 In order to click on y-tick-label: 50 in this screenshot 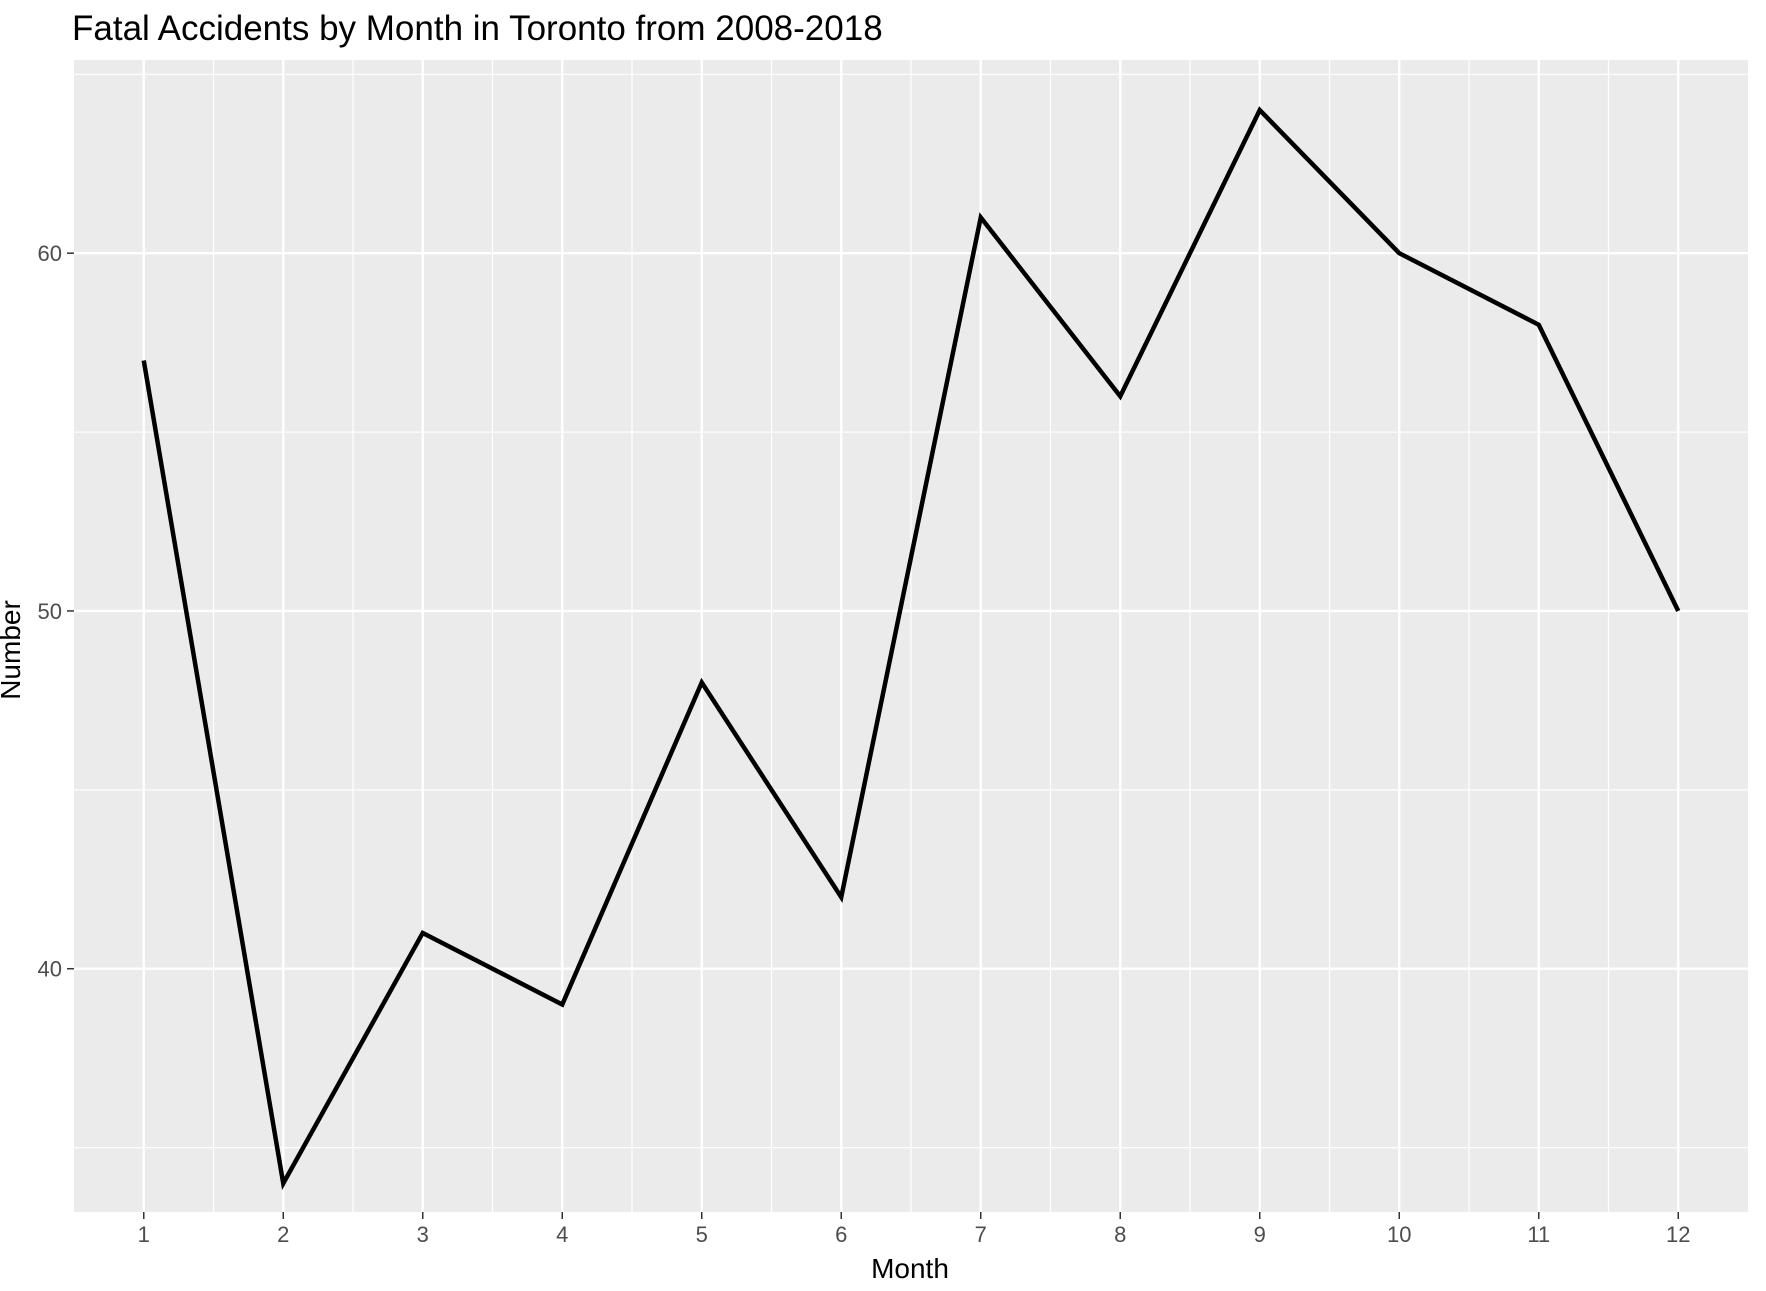, I will do `click(50, 611)`.